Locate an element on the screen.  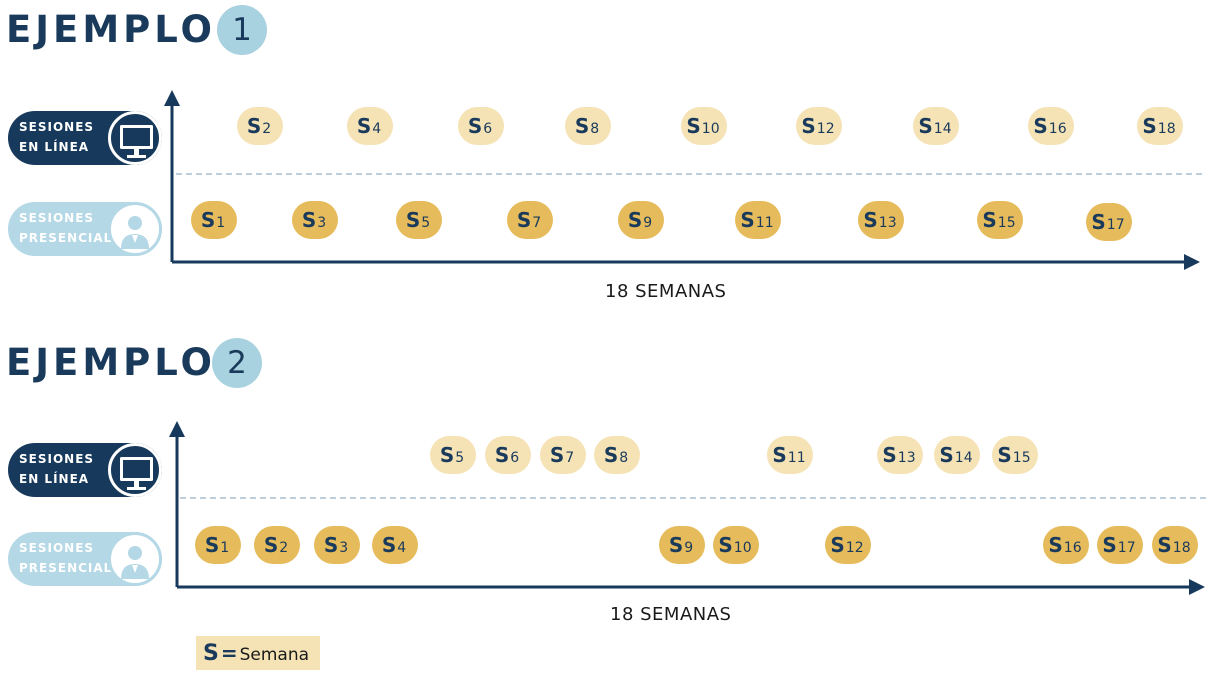
legend-text: Semana is located at coordinates (274, 654).